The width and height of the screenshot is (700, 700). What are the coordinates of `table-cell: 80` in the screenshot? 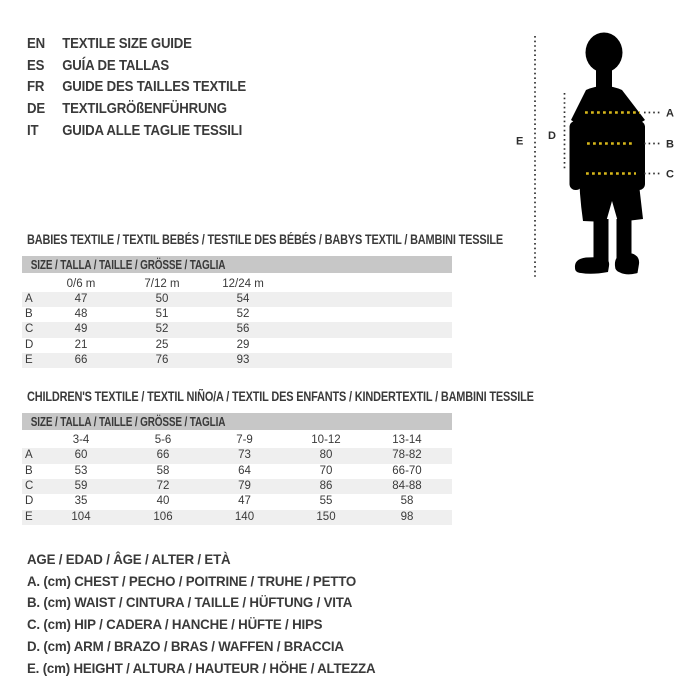 It's located at (326, 455).